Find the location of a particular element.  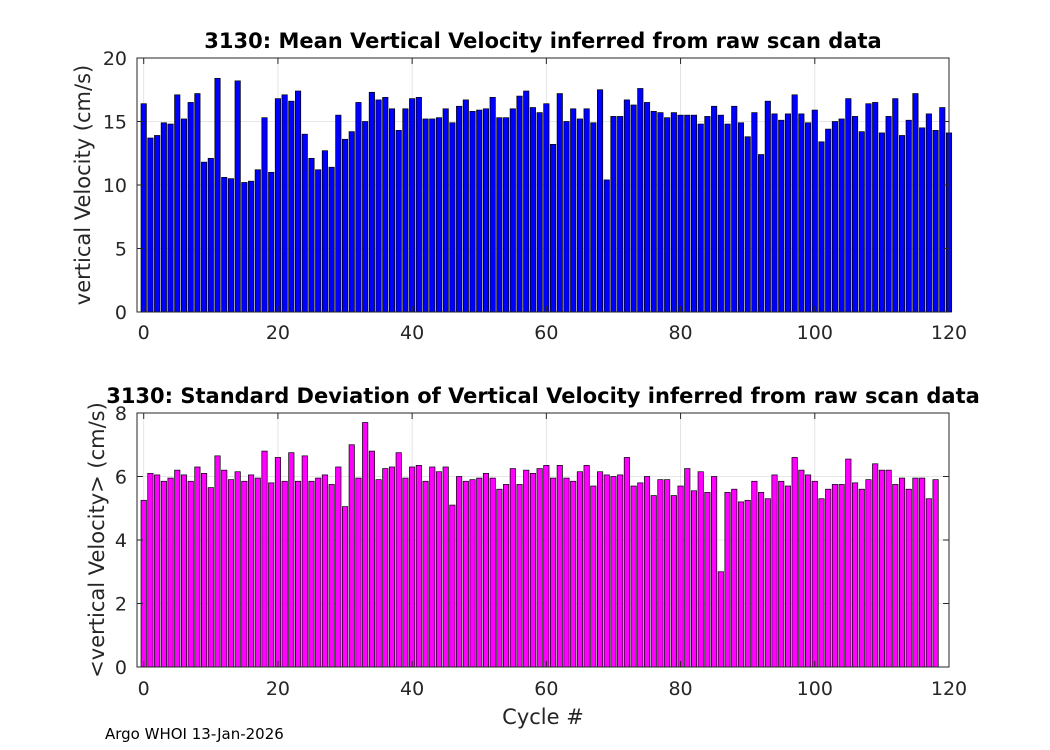

y-axis-label: vertical Velocity (cm/s) is located at coordinates (83, 185).